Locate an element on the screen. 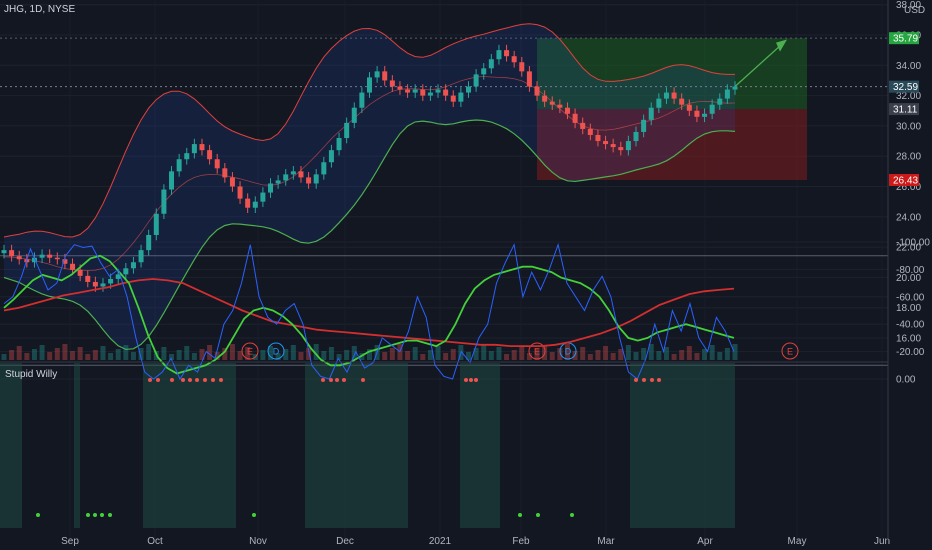  osc-tick-label: -100.00 is located at coordinates (913, 243).